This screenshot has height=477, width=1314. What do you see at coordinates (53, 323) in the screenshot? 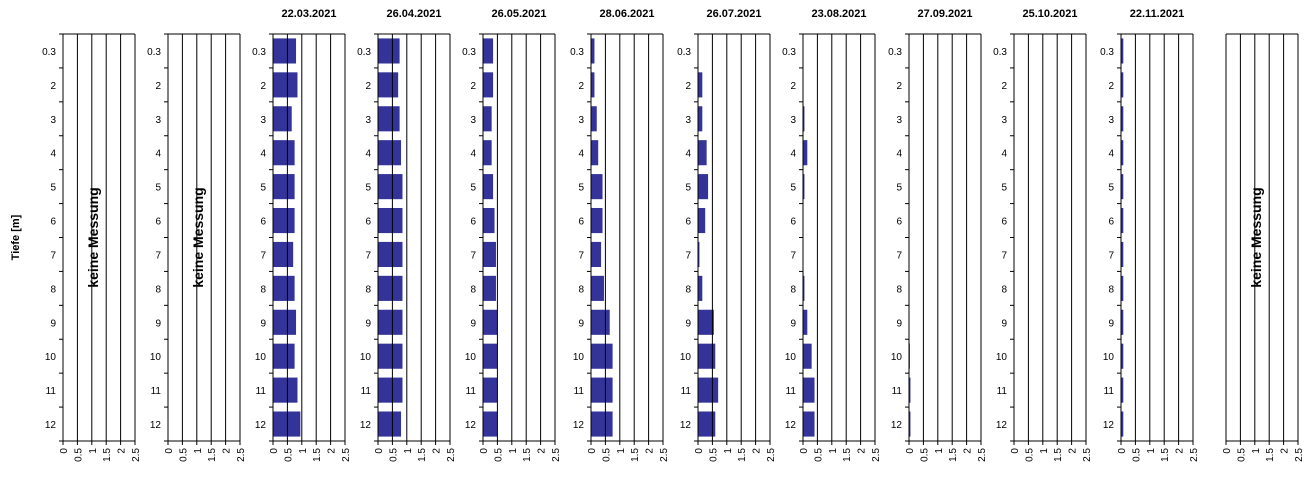
I see `panel-1-depth-label-9: 9` at bounding box center [53, 323].